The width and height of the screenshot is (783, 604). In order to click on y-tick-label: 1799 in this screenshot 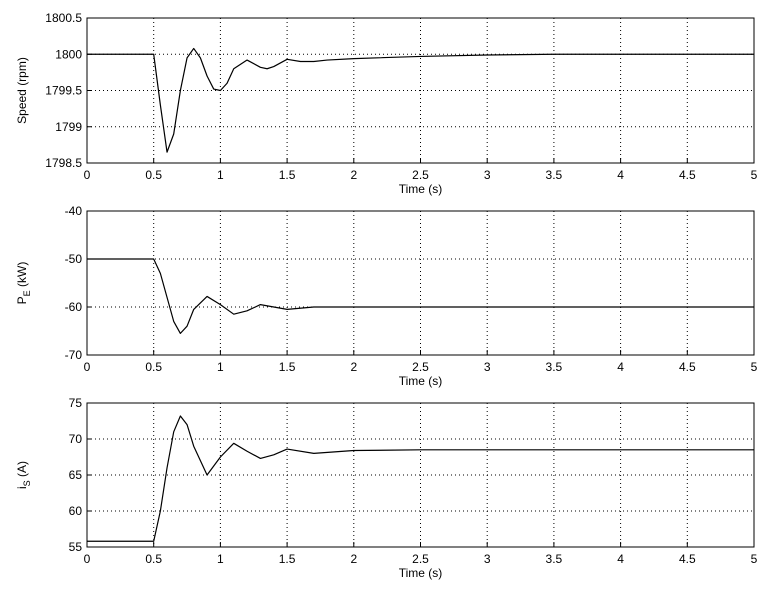, I will do `click(68, 127)`.